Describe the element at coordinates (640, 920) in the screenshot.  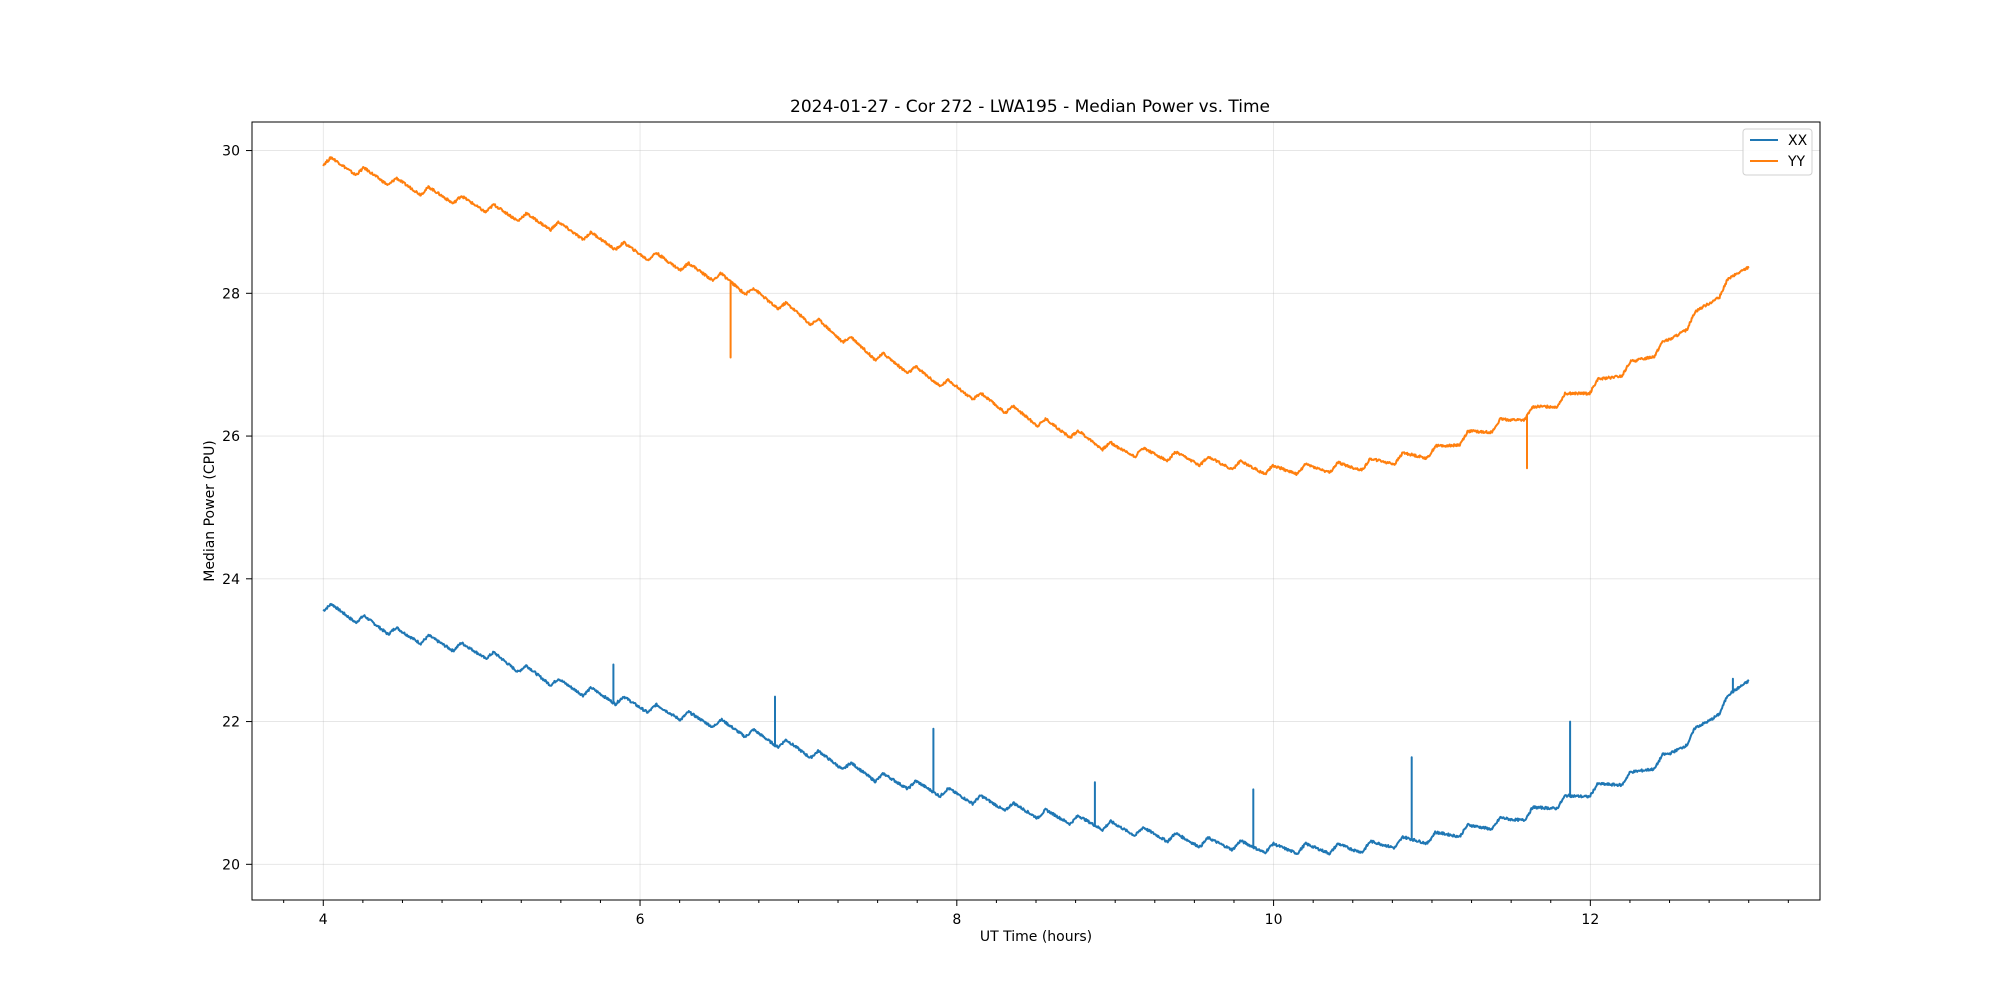
I see `x-tick-label: 6` at that location.